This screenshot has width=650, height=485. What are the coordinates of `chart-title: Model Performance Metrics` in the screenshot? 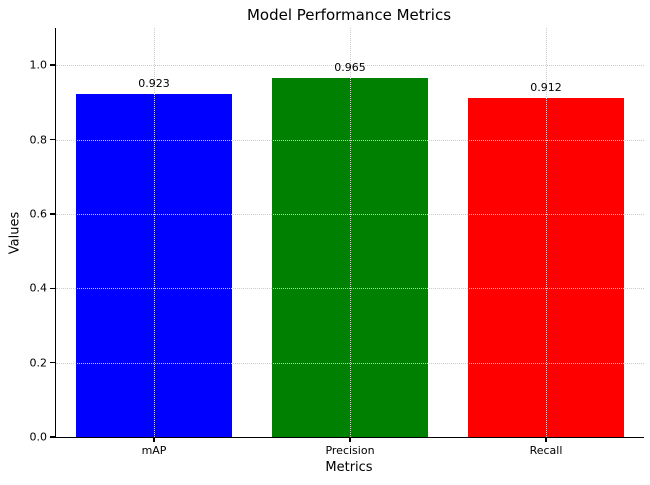 It's located at (349, 15).